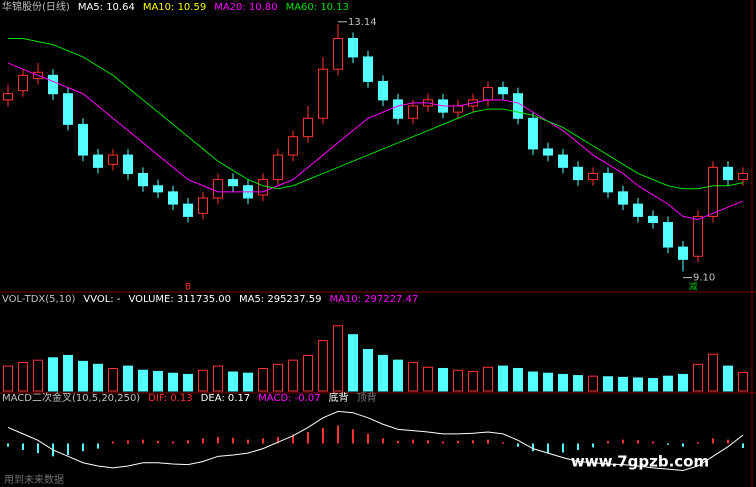 The height and width of the screenshot is (487, 756). Describe the element at coordinates (174, 7) in the screenshot. I see `legend-entry: MA10: 10.59` at that location.